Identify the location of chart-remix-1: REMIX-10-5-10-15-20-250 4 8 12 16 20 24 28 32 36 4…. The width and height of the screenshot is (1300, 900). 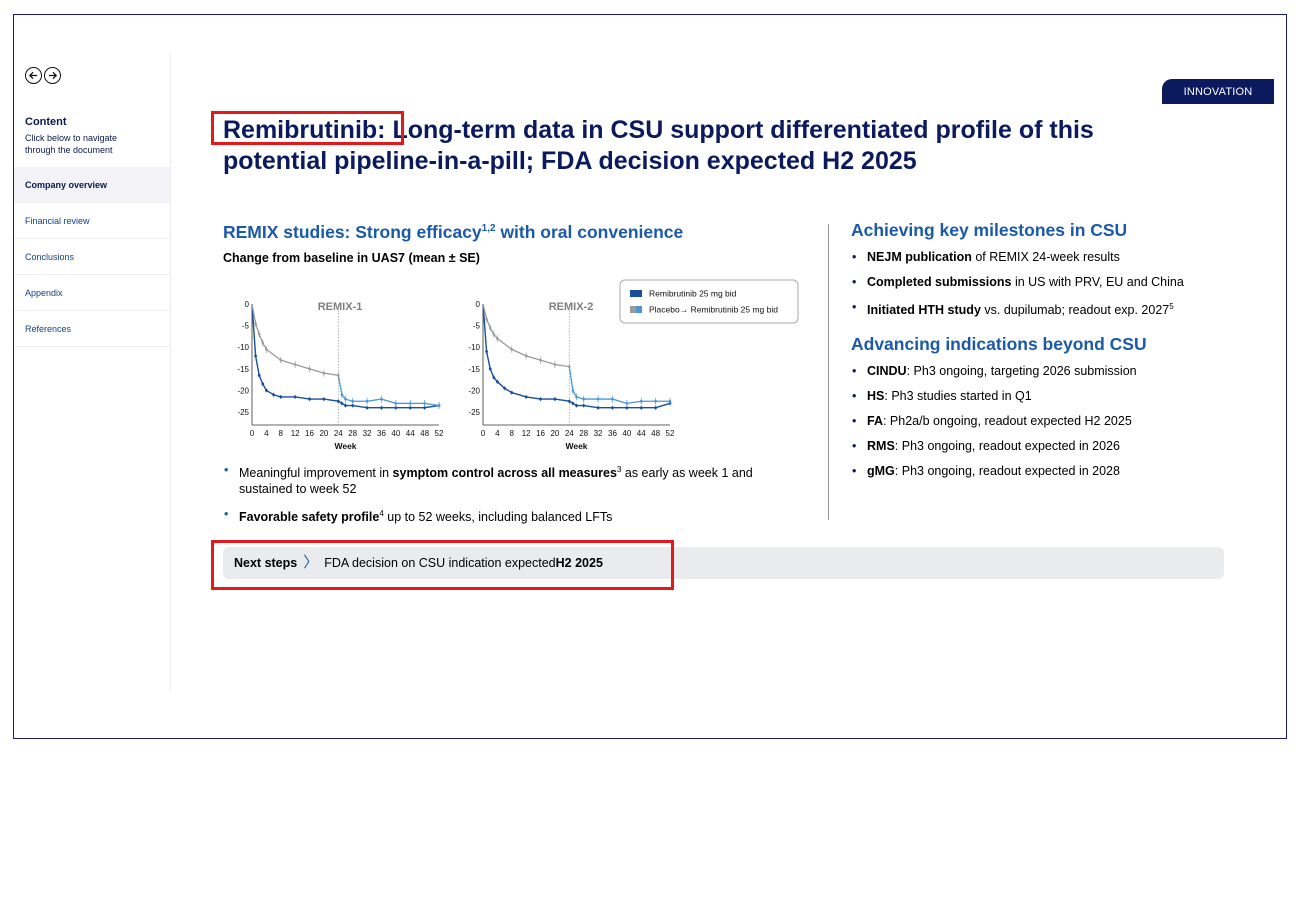
(340, 375).